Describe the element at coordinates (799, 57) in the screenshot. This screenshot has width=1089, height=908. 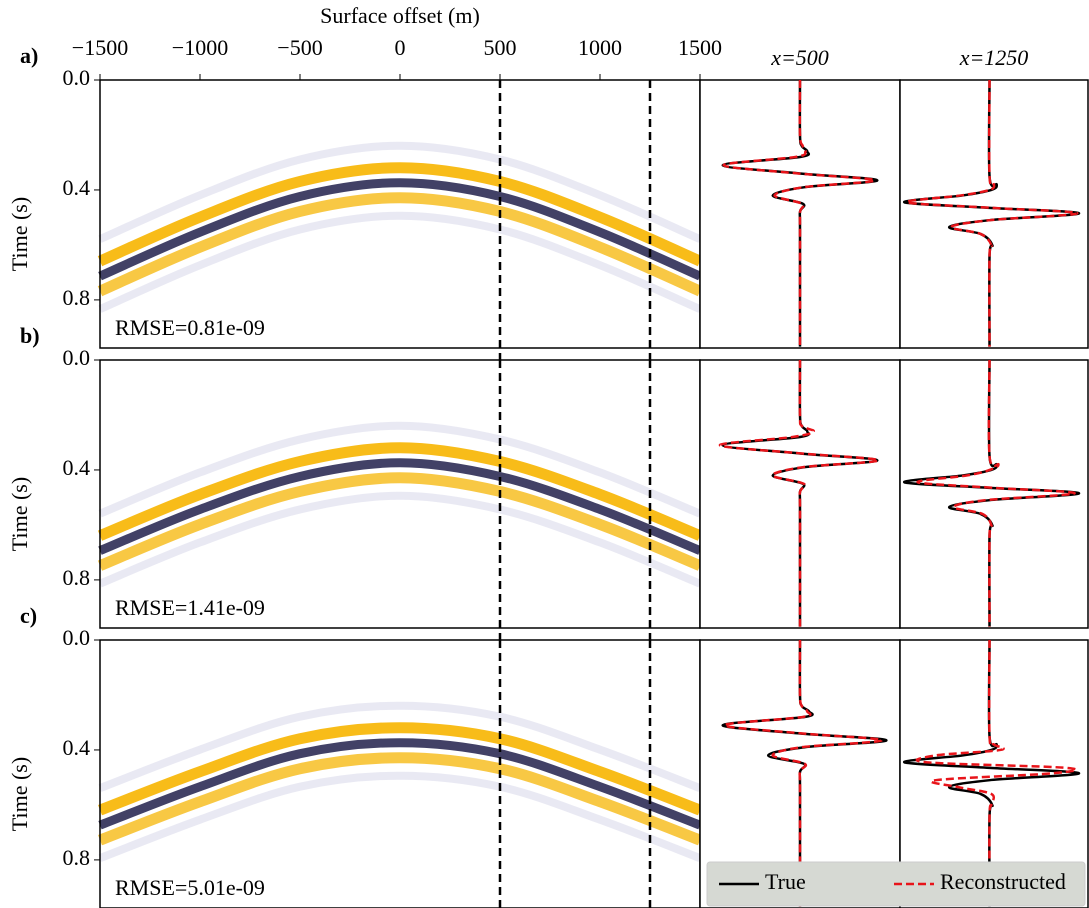
I see `panel-title: x=500` at that location.